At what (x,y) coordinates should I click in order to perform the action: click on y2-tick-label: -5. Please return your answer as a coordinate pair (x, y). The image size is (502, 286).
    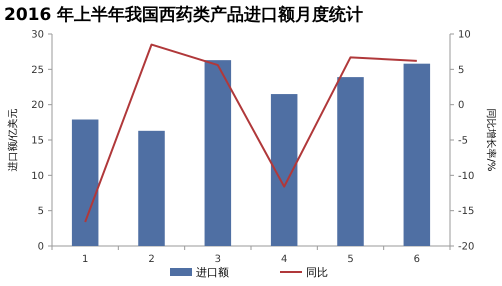
    Looking at the image, I should click on (463, 141).